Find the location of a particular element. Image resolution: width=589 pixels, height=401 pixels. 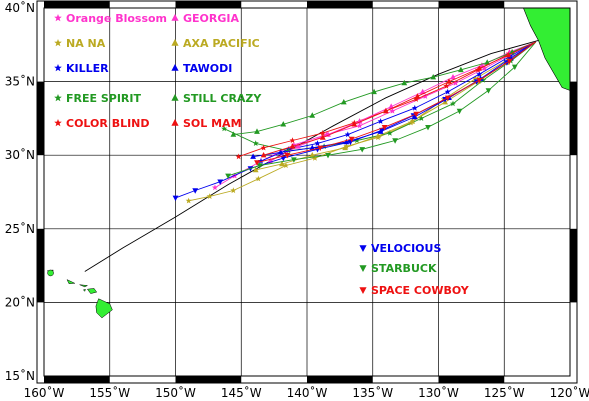

legend-item: KILLER is located at coordinates (81, 68).